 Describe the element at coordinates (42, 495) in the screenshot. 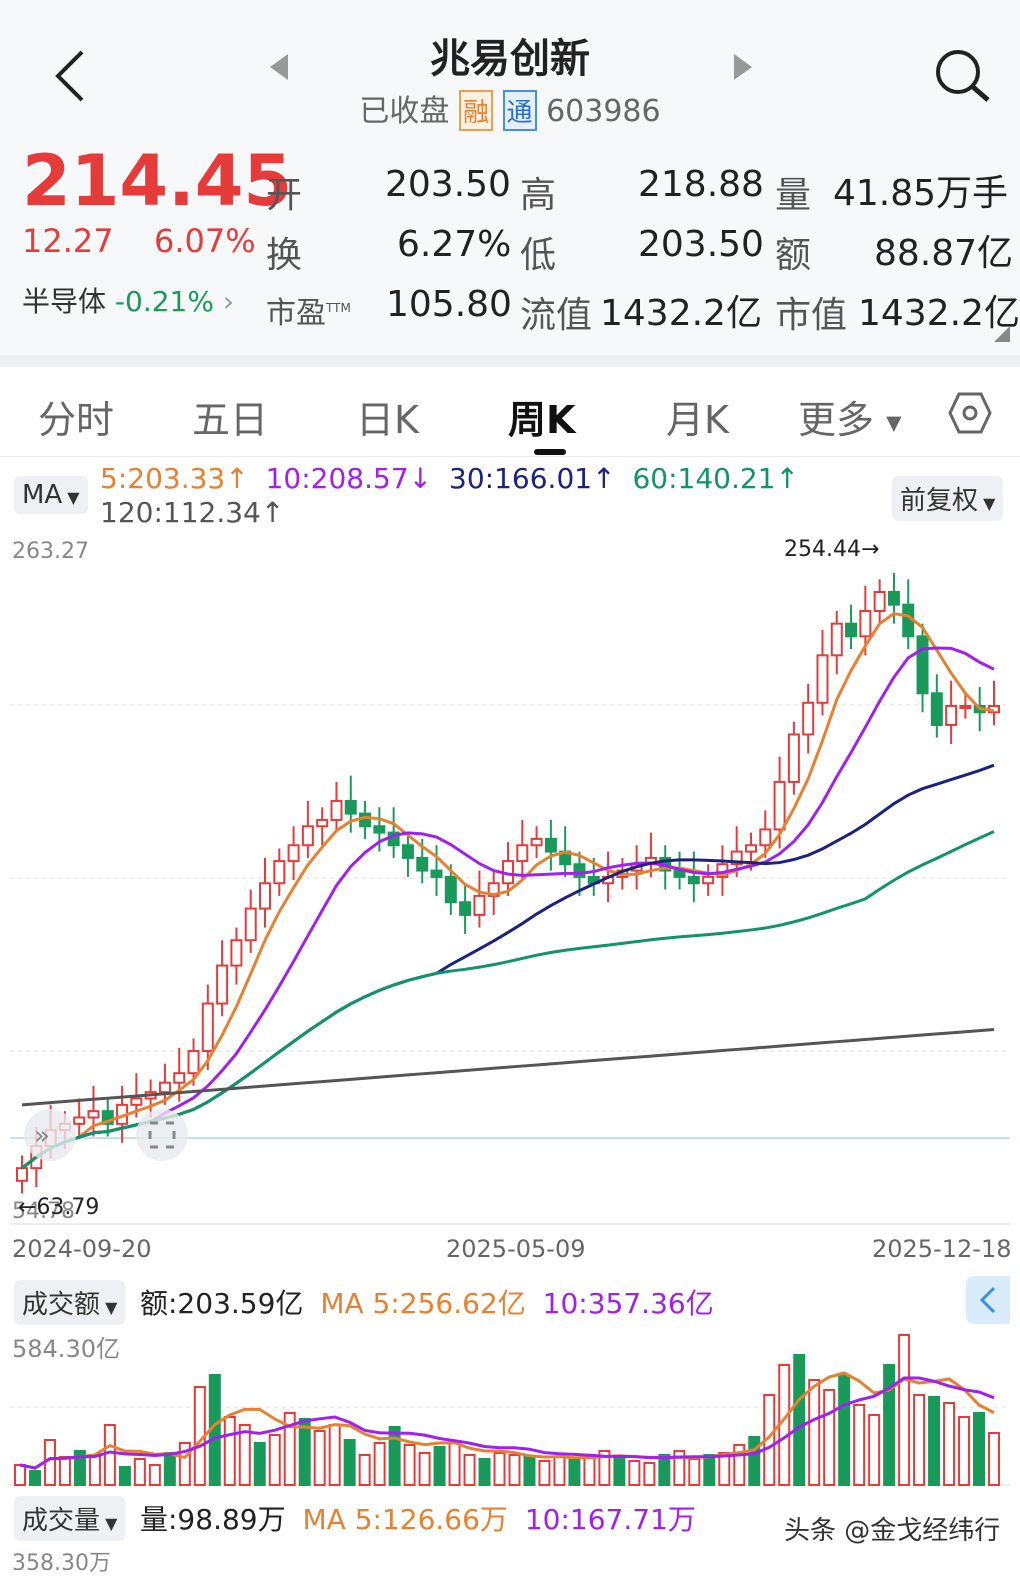

I see `ma-selector-label: MA` at that location.